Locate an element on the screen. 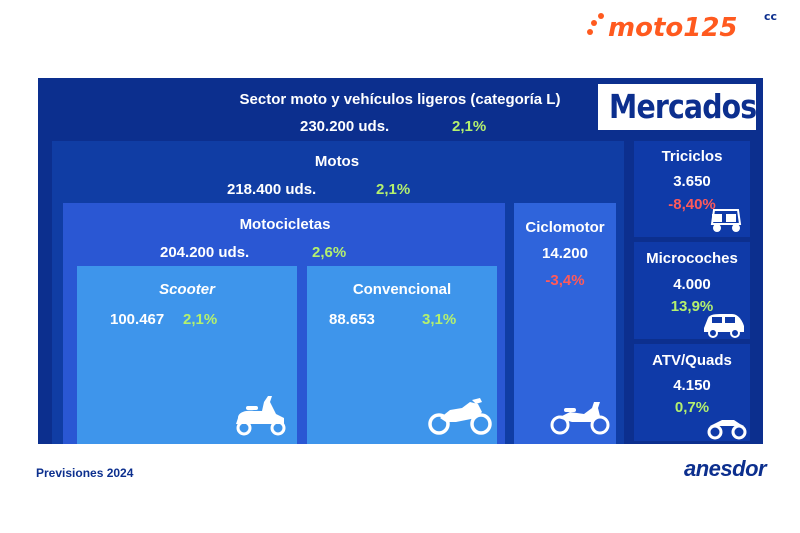 The height and width of the screenshot is (533, 800). moto125-logo: moto125 cc is located at coordinates (684, 26).